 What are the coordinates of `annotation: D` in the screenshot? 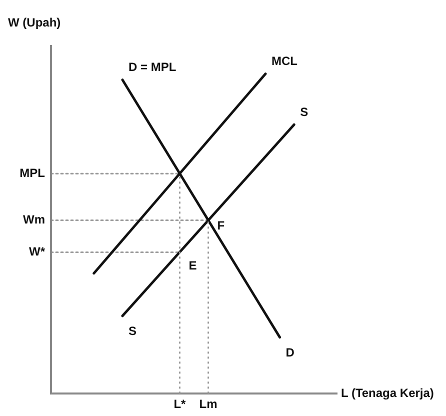 It's located at (290, 353).